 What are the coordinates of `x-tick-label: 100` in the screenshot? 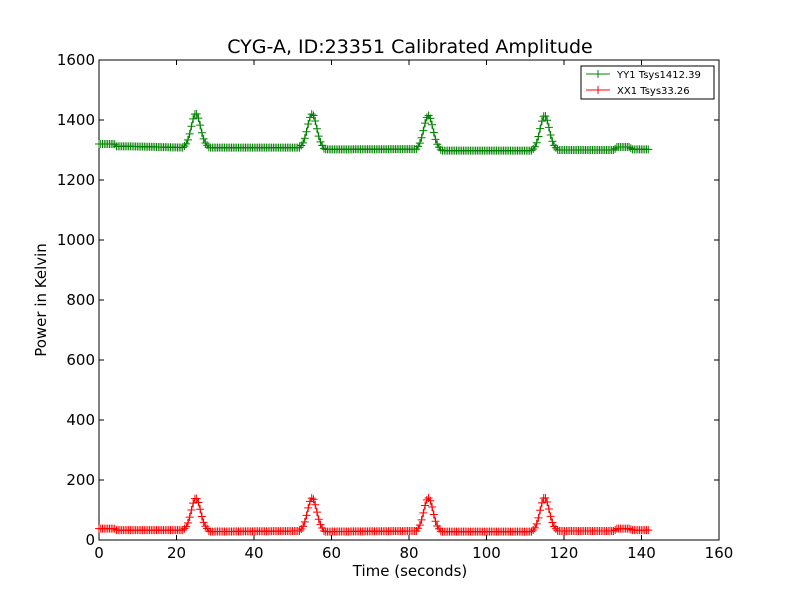 It's located at (486, 553).